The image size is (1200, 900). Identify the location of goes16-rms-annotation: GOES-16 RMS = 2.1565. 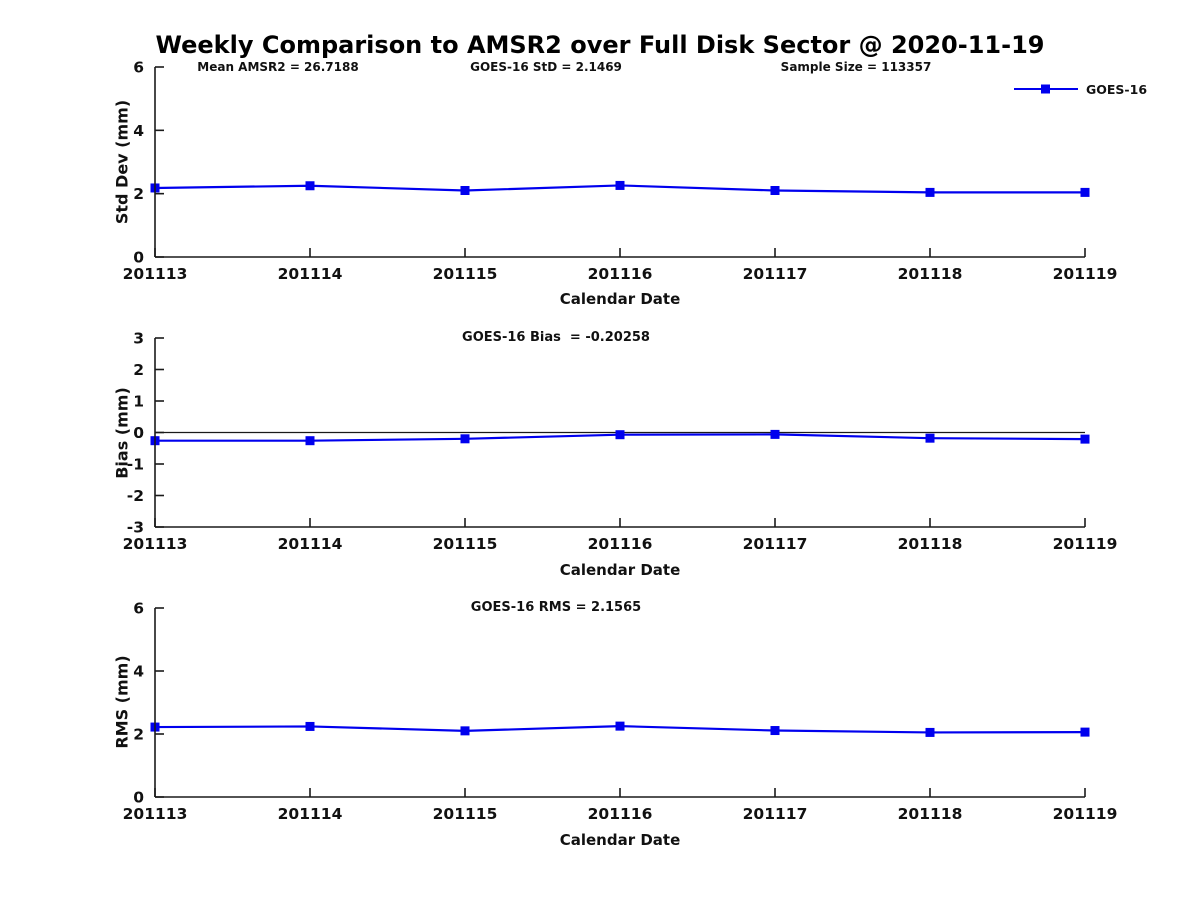
(556, 607).